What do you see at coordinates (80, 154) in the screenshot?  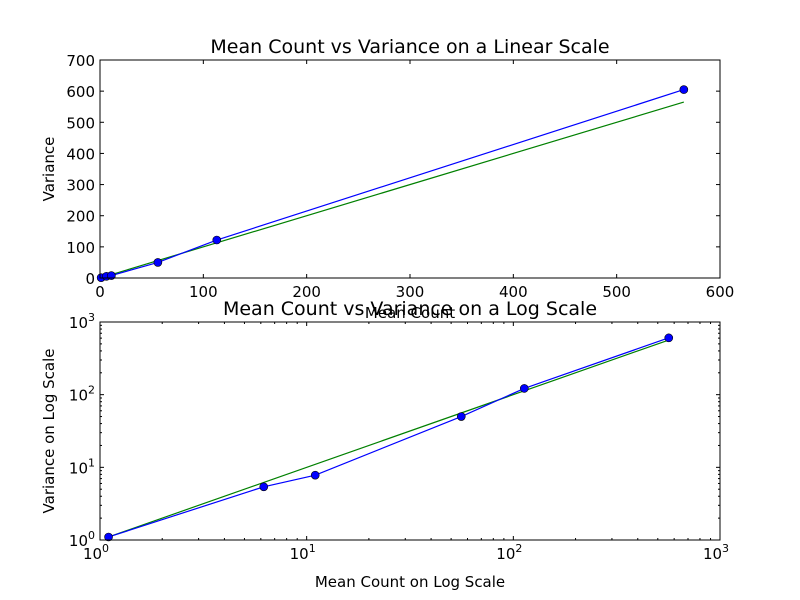 I see `linear-y-tick-label: 400` at bounding box center [80, 154].